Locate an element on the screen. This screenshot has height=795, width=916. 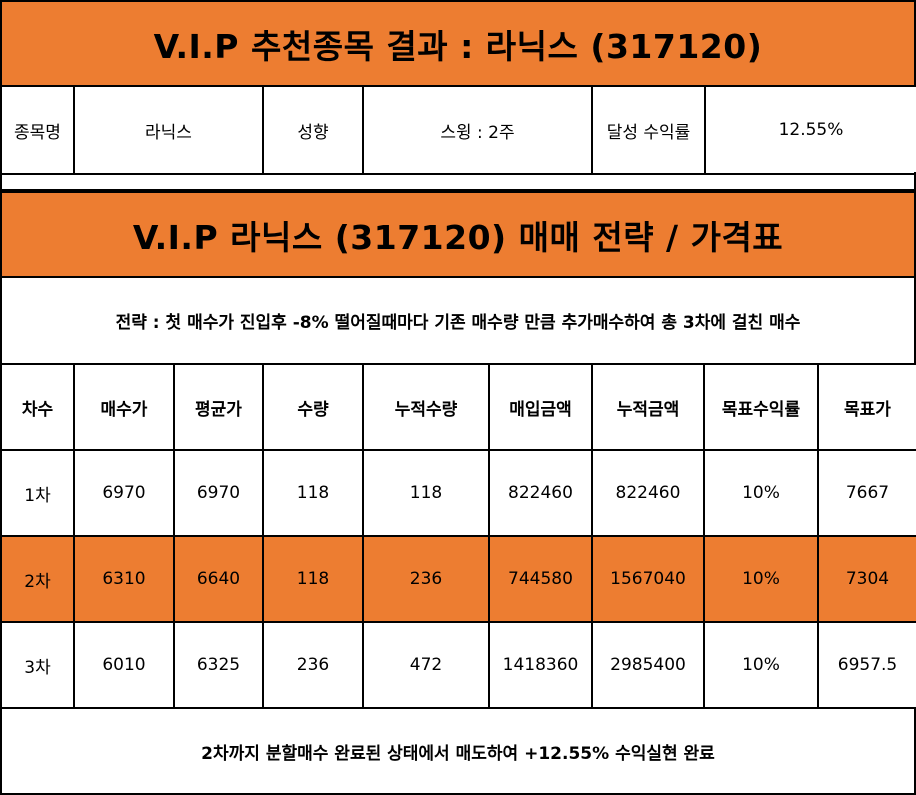
info-row: 종목명 라닉스 성향 스윙 : 2주 달성 수익률 12.55% is located at coordinates (458, 130).